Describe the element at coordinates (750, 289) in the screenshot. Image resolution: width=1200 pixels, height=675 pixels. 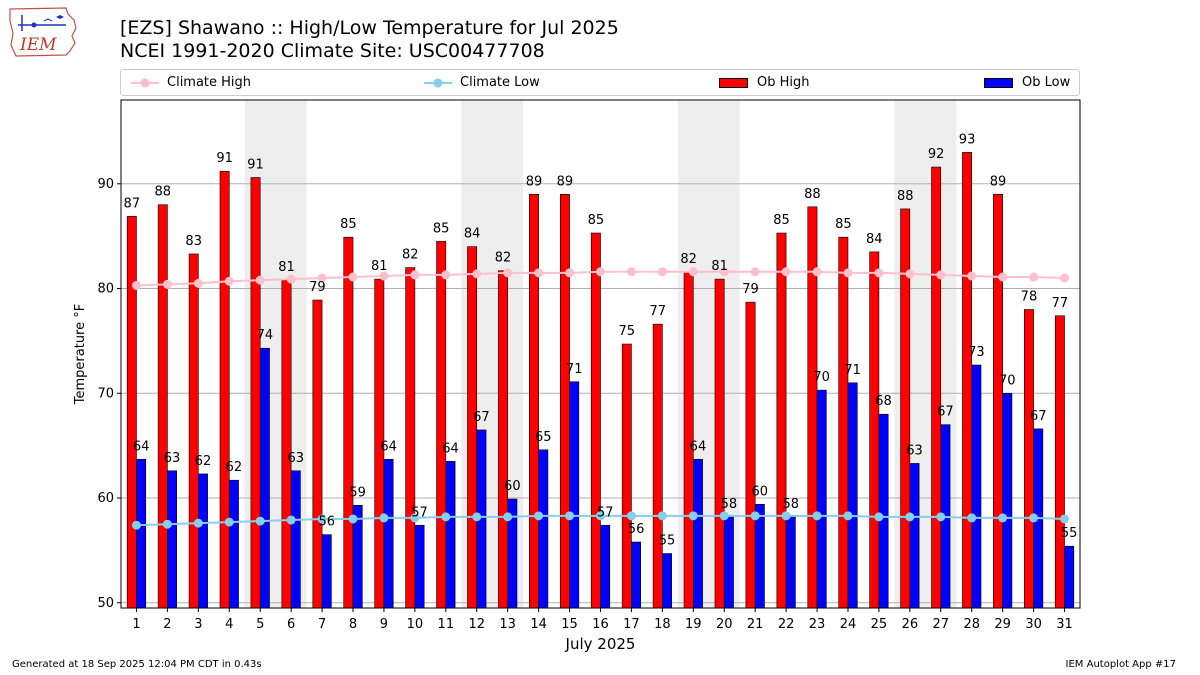
I see `ob-high-value-label: 79` at that location.